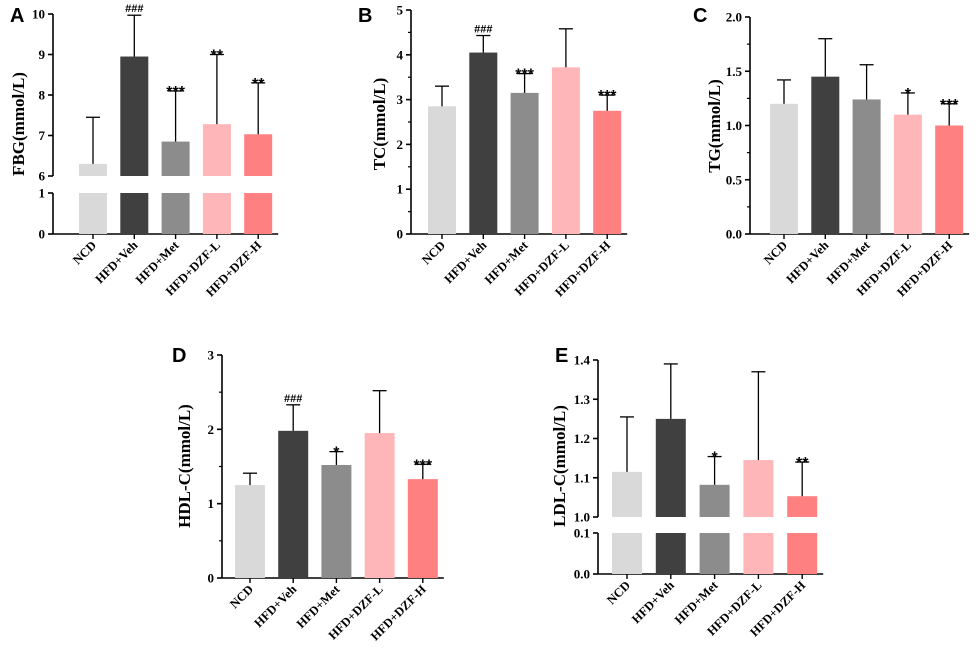 The height and width of the screenshot is (662, 976). What do you see at coordinates (582, 533) in the screenshot?
I see `y-tick-label: 0.1` at bounding box center [582, 533].